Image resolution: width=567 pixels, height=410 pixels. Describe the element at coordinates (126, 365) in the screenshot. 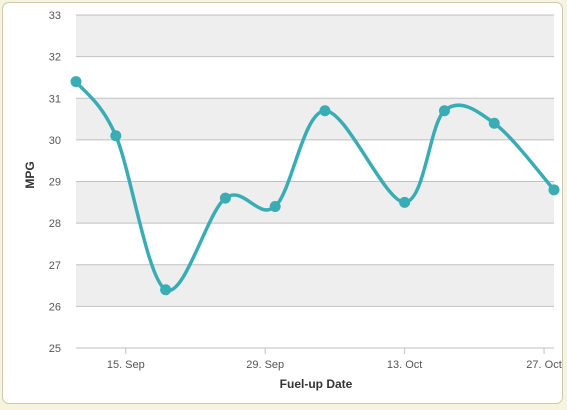

I see `x-tick-label: 15. Sep` at that location.